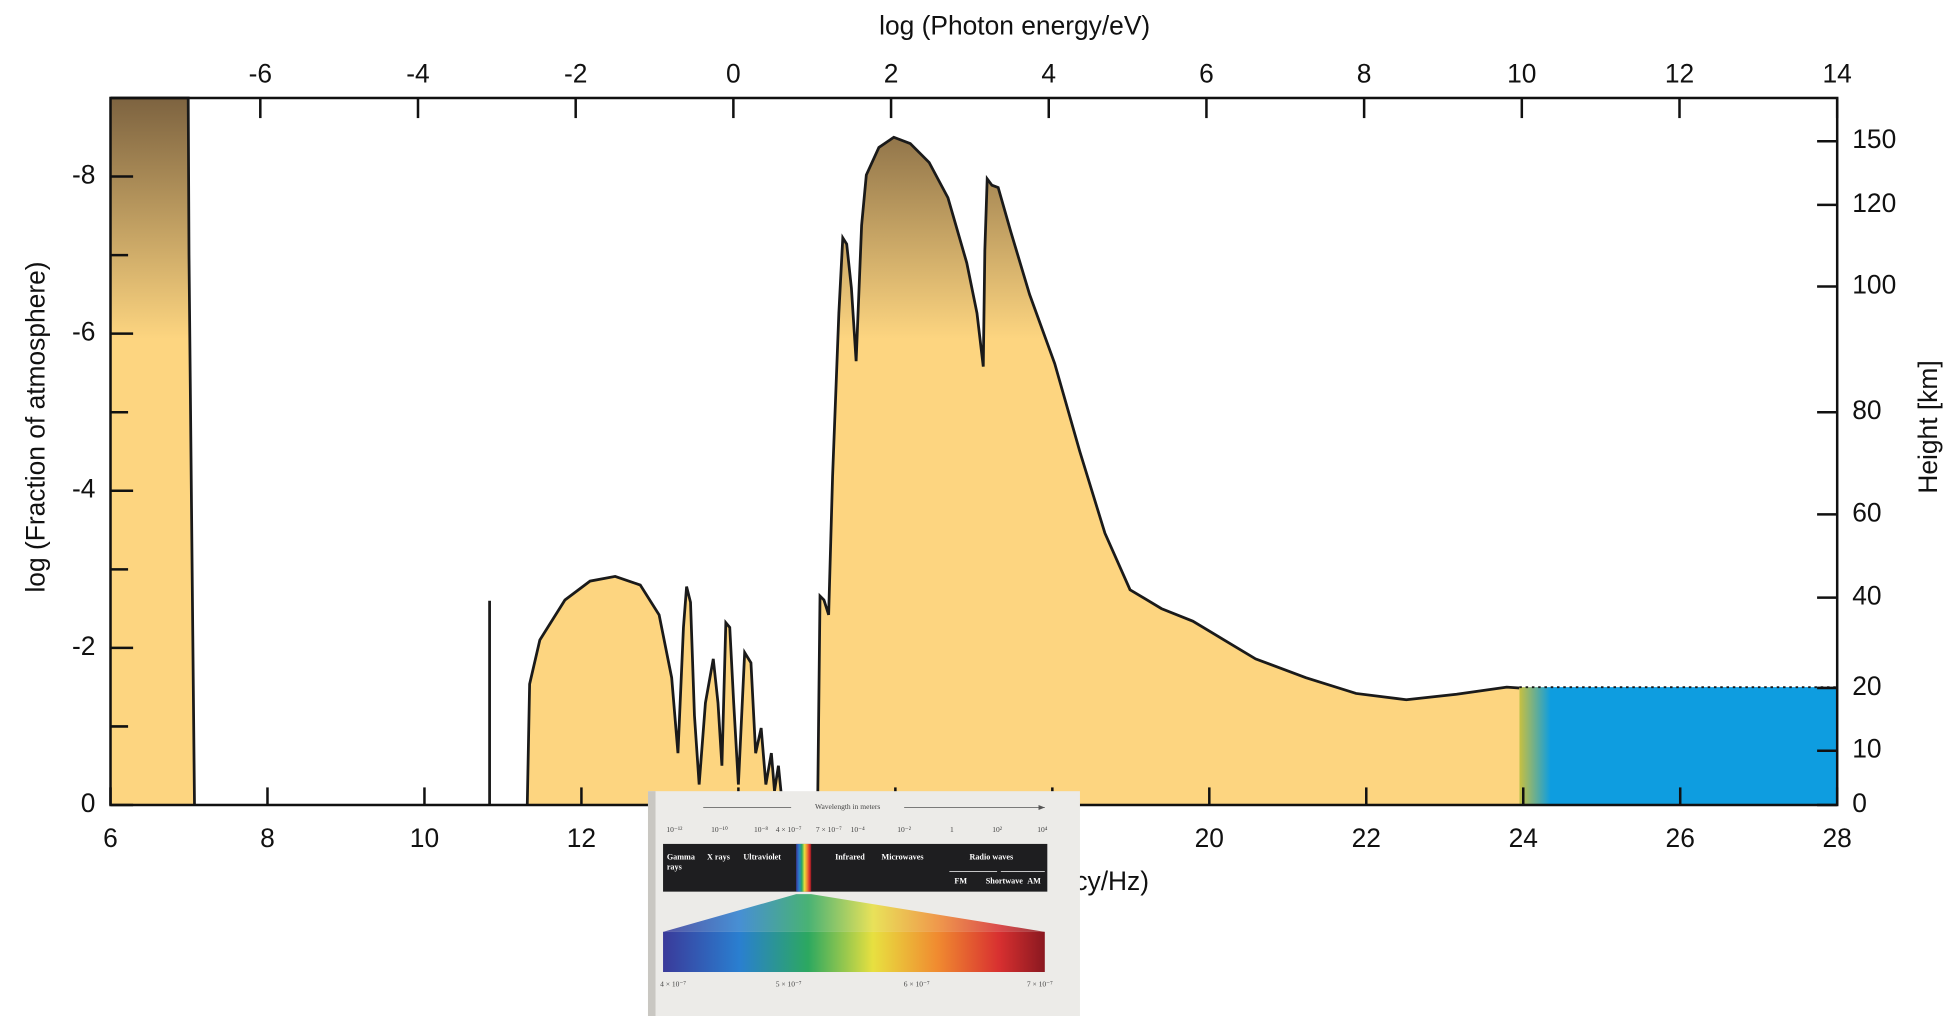  I want to click on x2-tick-label: 0, so click(733, 73).